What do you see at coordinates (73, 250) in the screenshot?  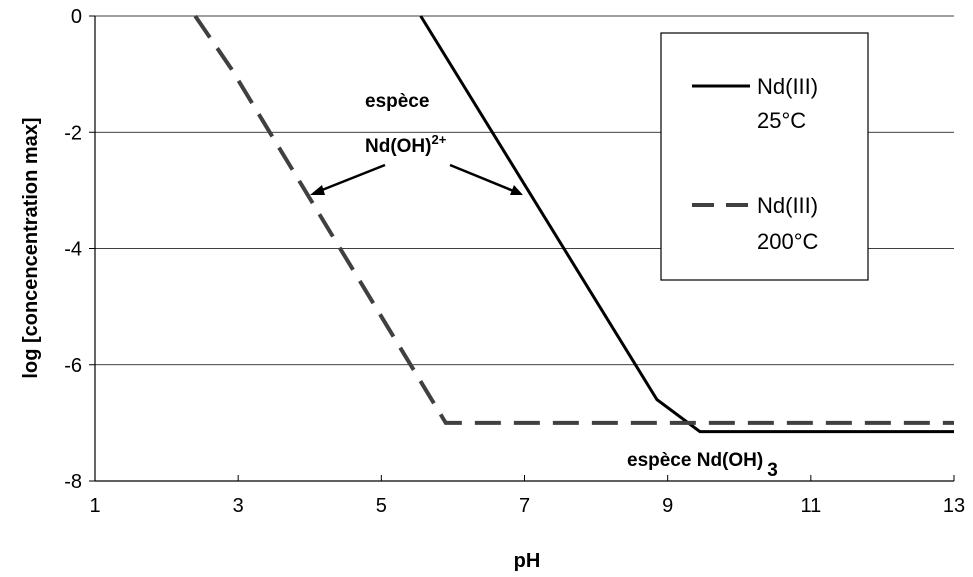 I see `y-tick-label: -4` at bounding box center [73, 250].